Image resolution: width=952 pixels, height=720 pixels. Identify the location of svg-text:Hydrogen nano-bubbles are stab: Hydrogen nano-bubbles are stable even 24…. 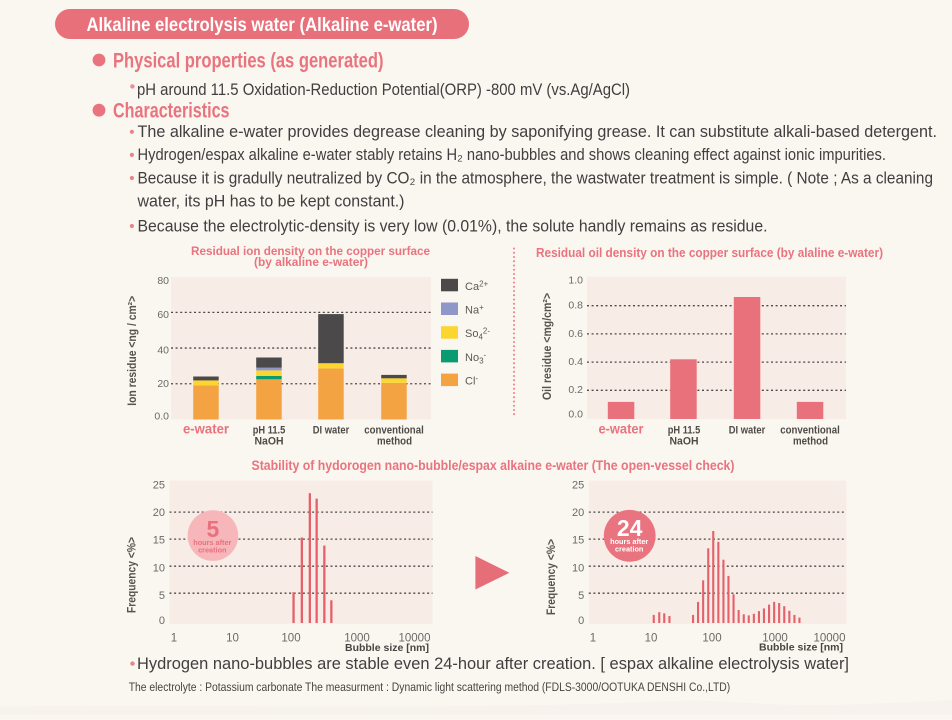
(493, 663).